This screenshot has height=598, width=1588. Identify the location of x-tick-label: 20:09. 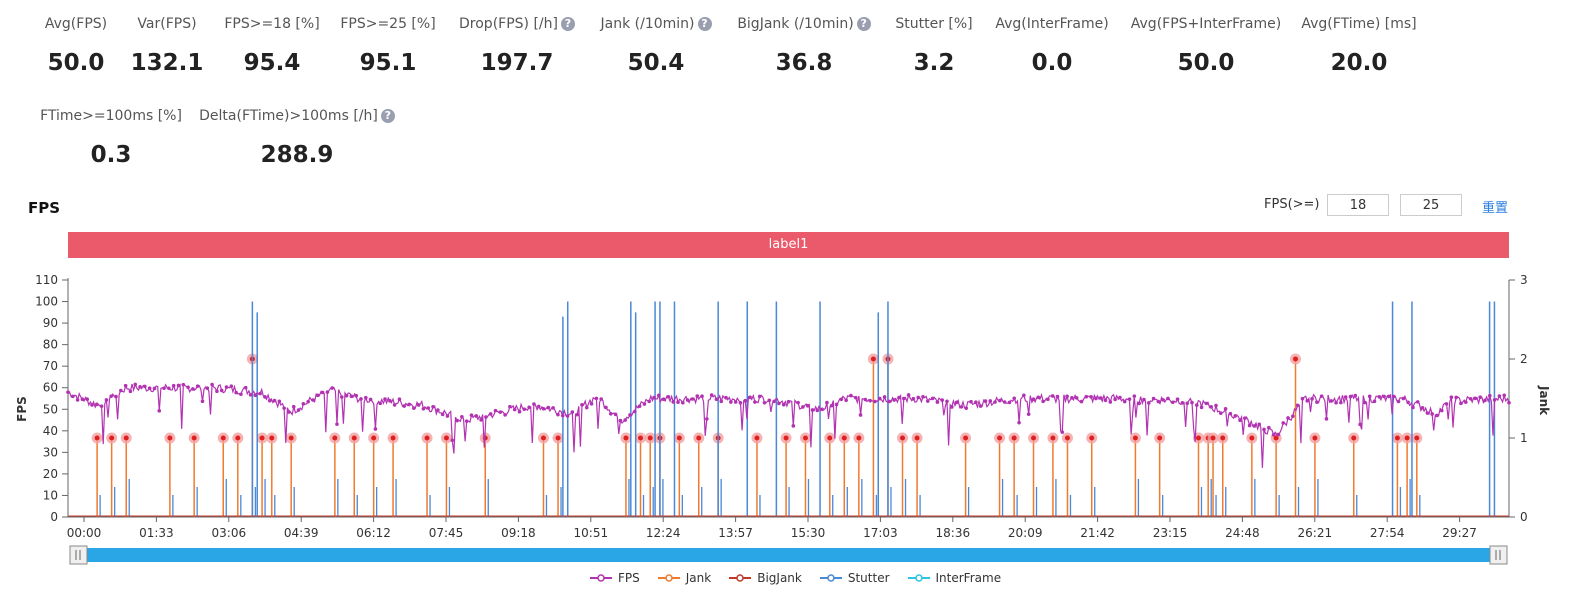
(1025, 533).